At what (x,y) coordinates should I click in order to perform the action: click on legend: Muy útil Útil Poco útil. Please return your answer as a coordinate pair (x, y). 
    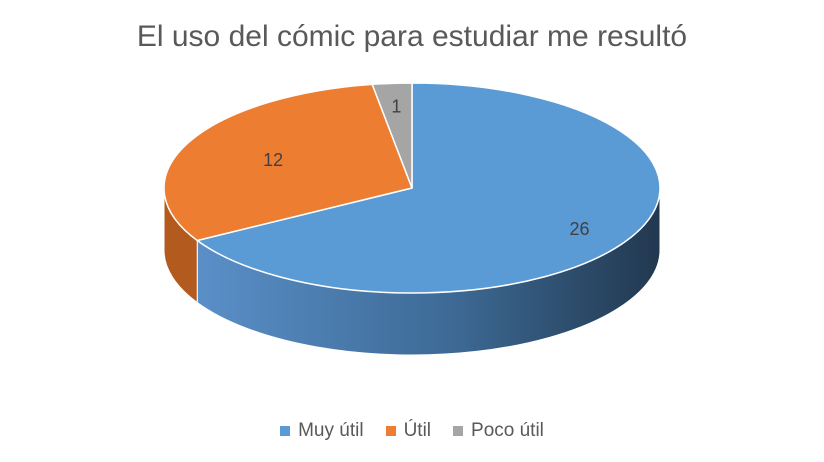
    Looking at the image, I should click on (412, 431).